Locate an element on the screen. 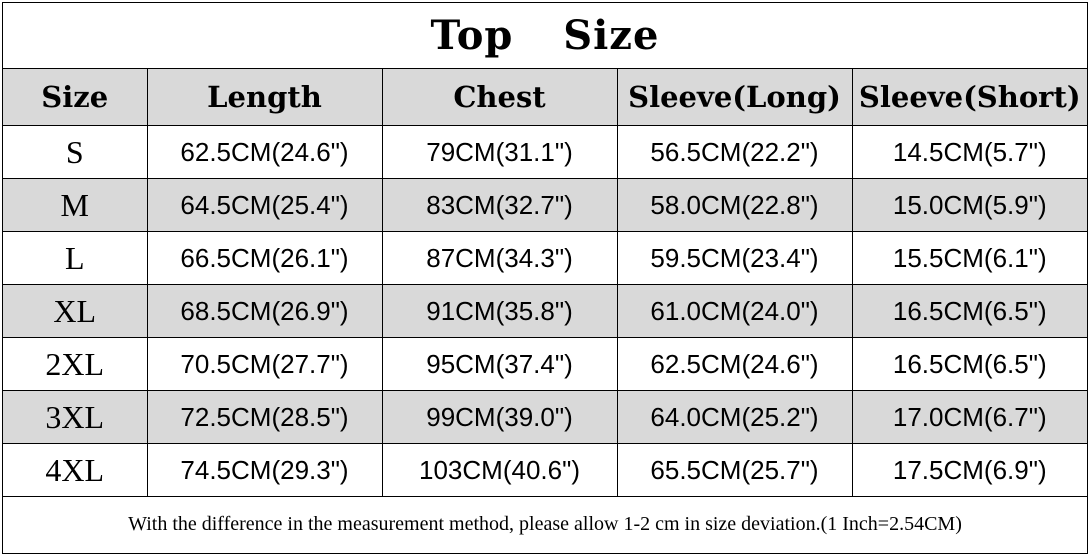  length-cell: 70.5CM(27.7") is located at coordinates (264, 364).